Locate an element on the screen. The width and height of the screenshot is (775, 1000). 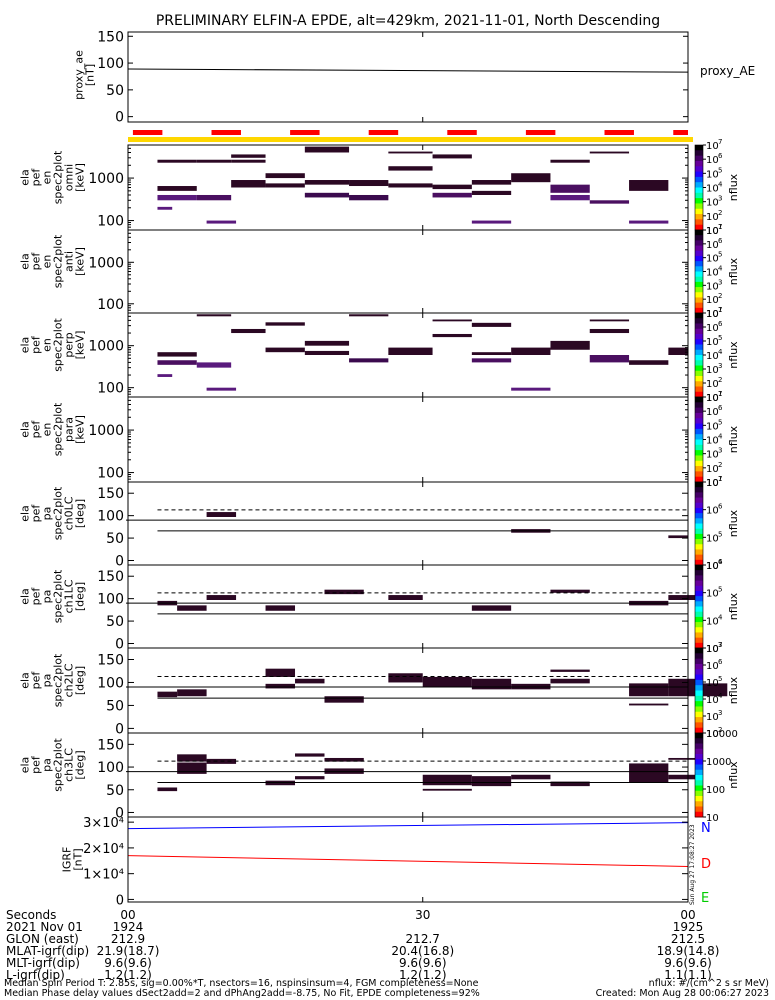
spec-anti-ylabel-line: spec2plot is located at coordinates (58, 261).